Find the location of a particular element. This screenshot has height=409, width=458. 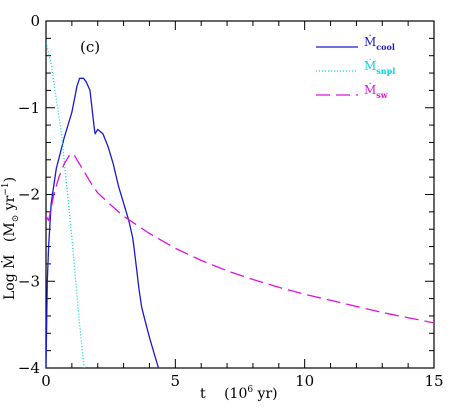

x-axis-label: t (106 yr) is located at coordinates (239, 393).